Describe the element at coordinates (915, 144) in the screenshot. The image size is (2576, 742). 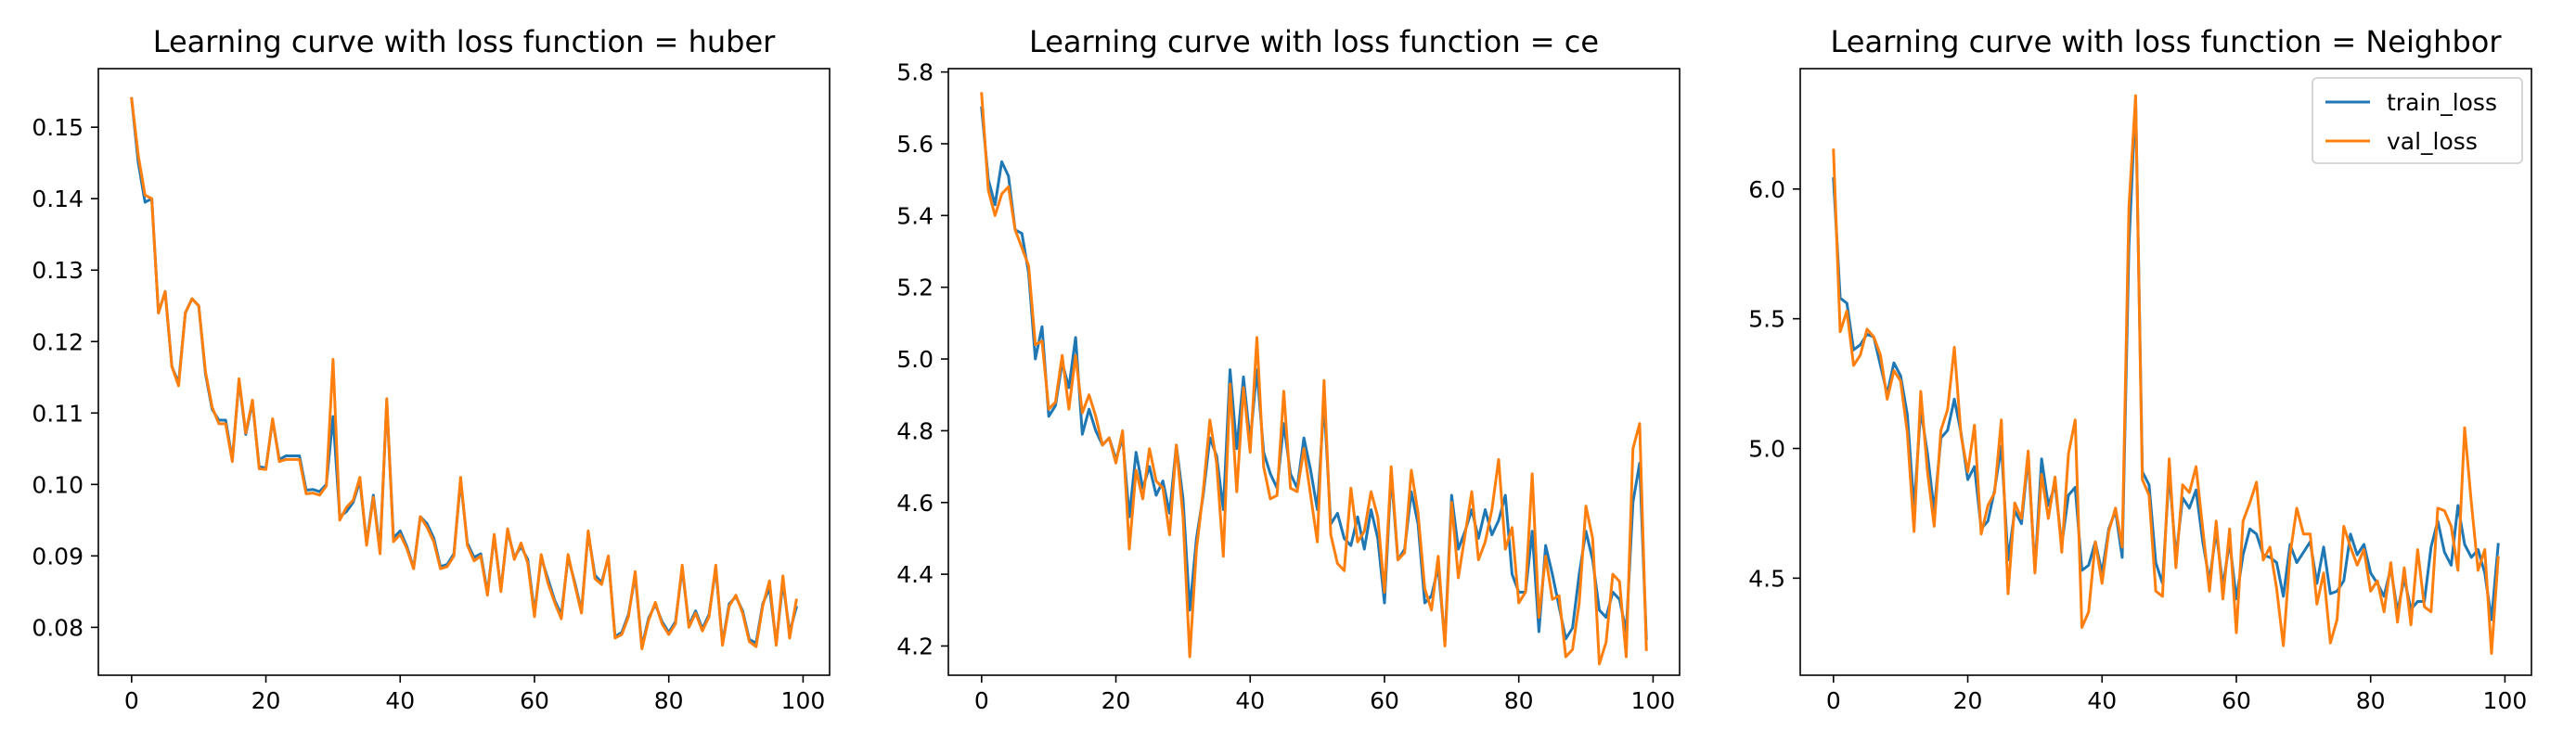
I see `y-tick-label: 5.6` at that location.